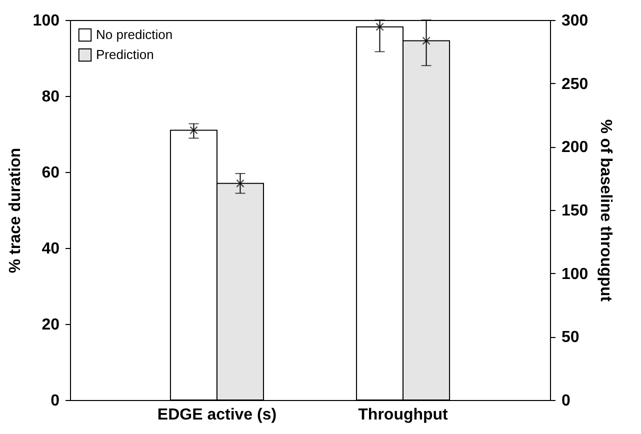 Image resolution: width=641 pixels, height=434 pixels. Describe the element at coordinates (55, 401) in the screenshot. I see `y-tick-label: 0` at that location.